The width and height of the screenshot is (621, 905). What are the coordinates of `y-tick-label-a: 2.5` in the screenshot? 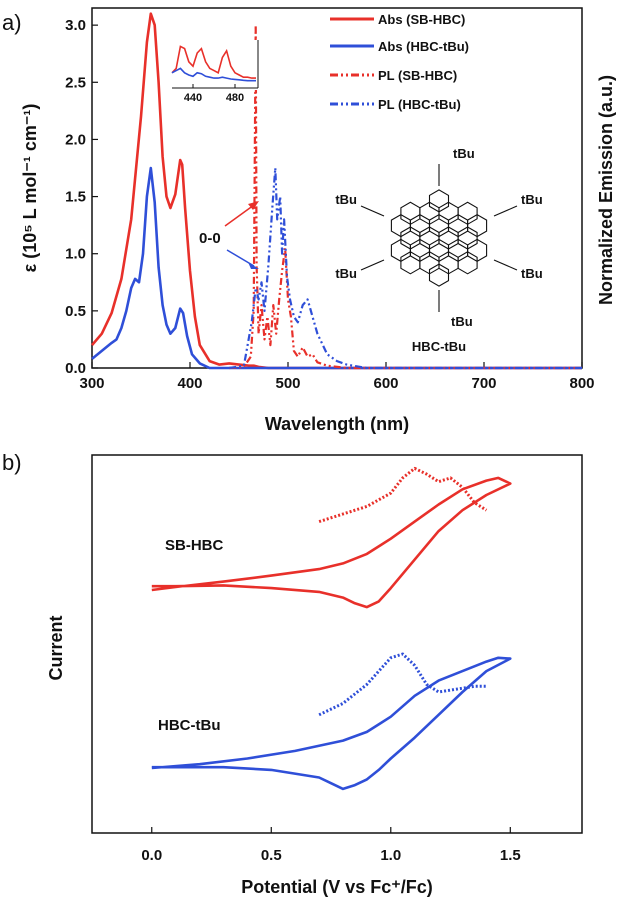 It's located at (75, 82).